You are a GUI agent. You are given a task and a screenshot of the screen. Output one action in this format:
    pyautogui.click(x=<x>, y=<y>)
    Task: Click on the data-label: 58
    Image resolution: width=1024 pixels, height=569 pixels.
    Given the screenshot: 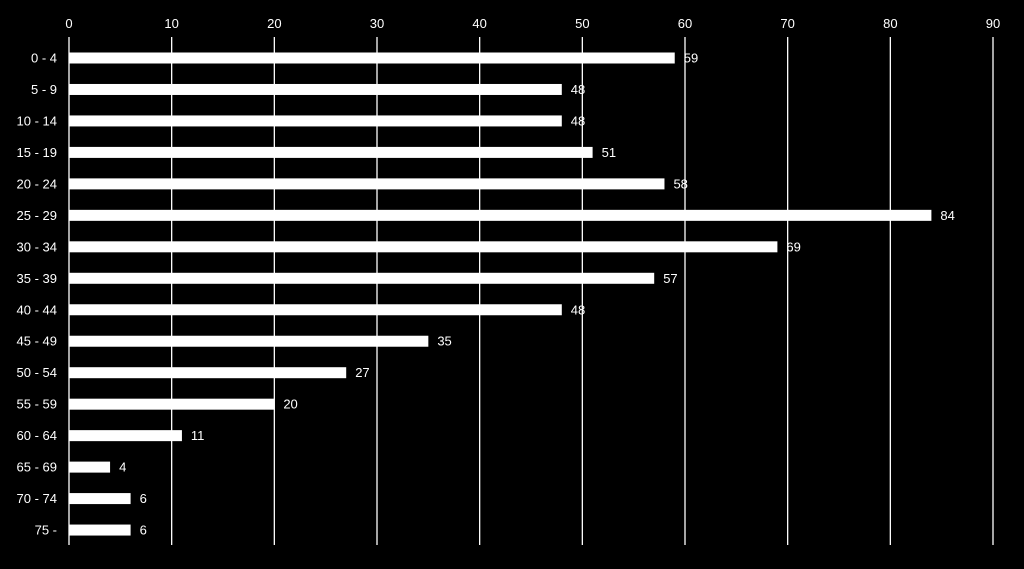 What is the action you would take?
    pyautogui.click(x=680, y=183)
    